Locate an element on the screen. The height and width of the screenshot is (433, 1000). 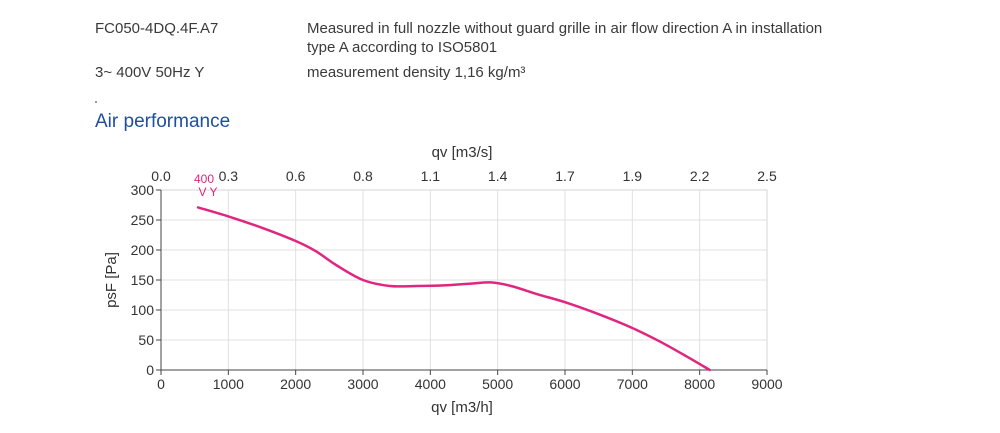
y-tick-label: 200 is located at coordinates (143, 250).